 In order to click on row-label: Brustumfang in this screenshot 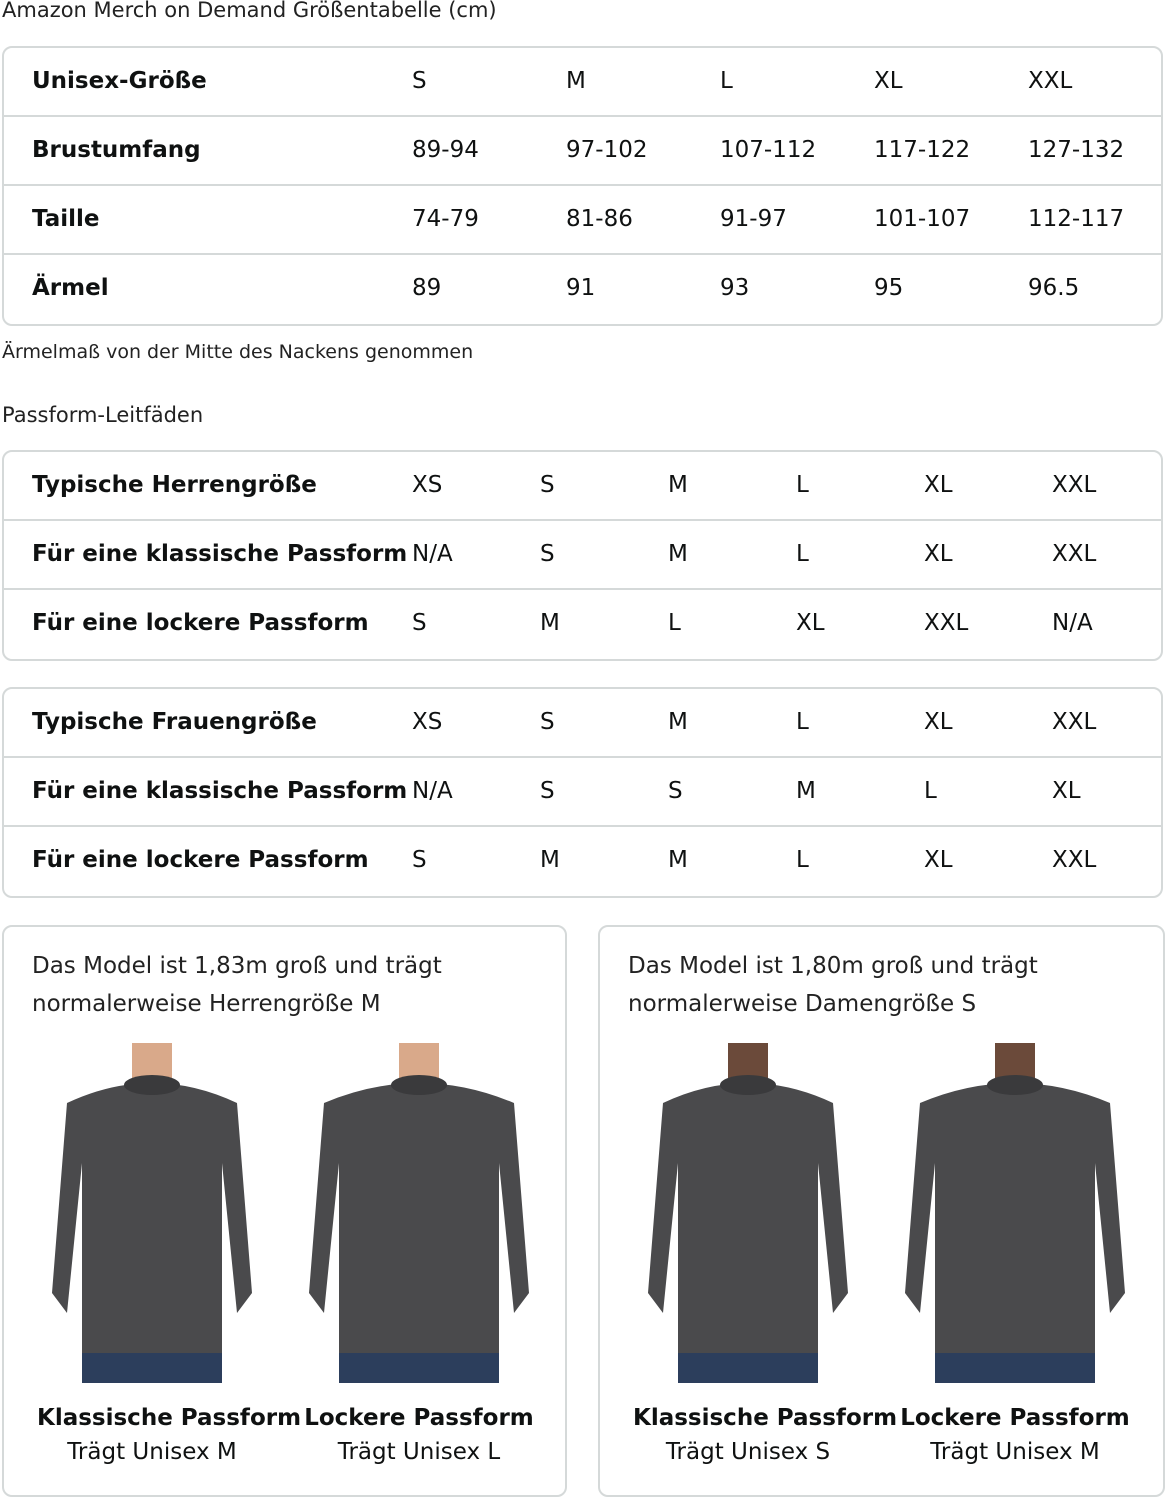, I will do `click(116, 150)`.